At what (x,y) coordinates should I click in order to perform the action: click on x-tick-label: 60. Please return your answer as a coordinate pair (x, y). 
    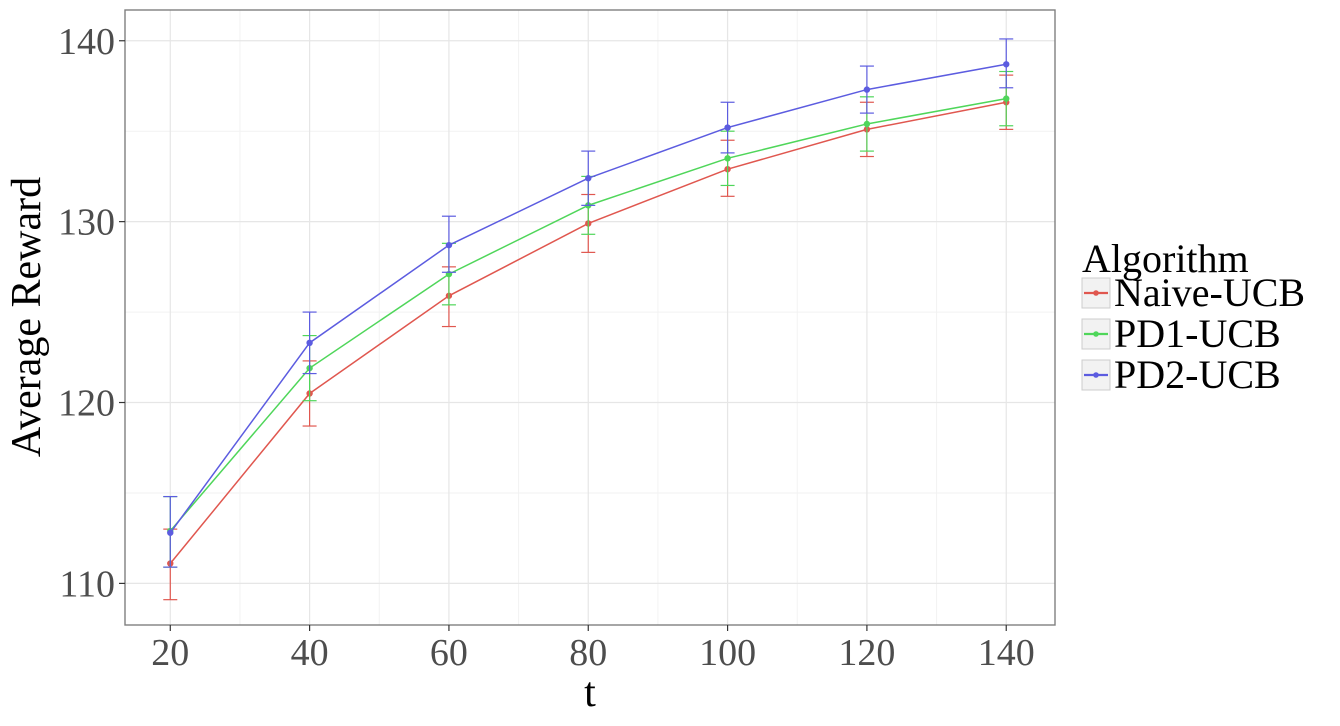
    Looking at the image, I should click on (449, 653).